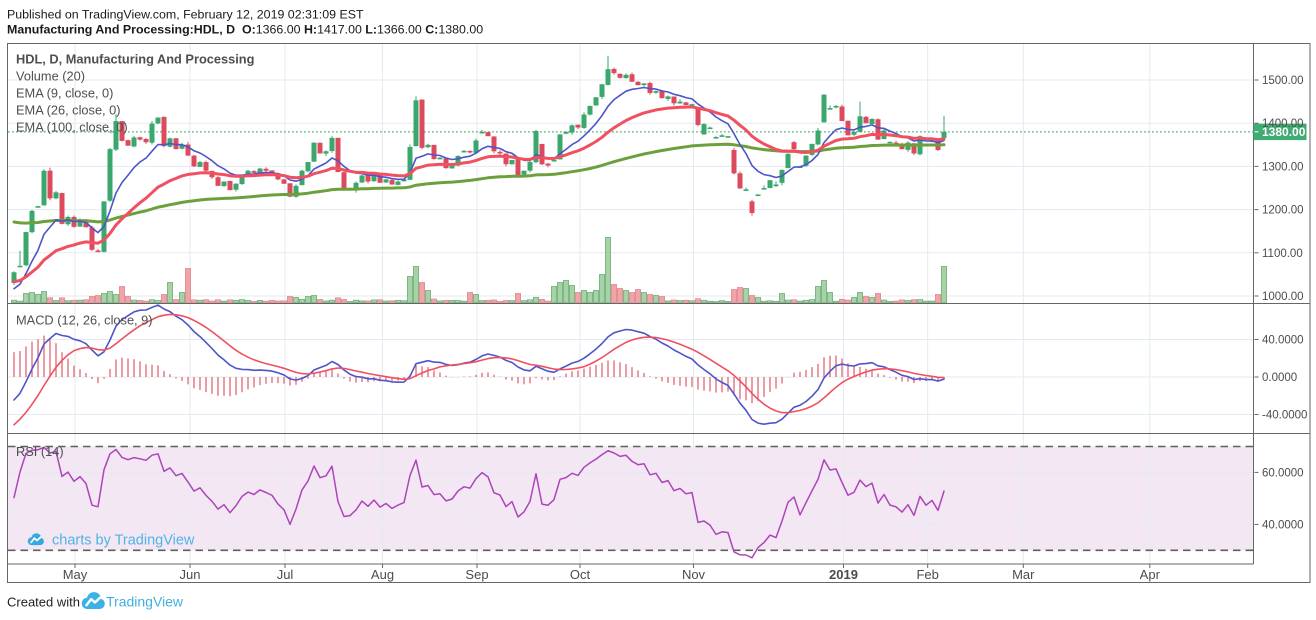  I want to click on svg-text: Feb, so click(927, 574).